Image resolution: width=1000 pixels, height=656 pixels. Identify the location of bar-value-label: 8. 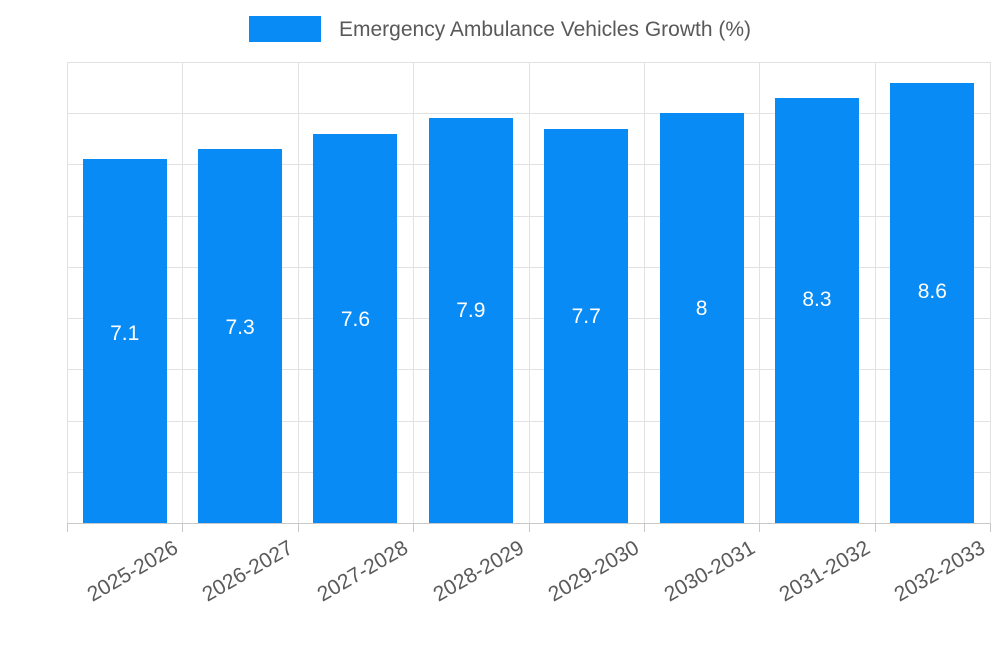
(701, 308).